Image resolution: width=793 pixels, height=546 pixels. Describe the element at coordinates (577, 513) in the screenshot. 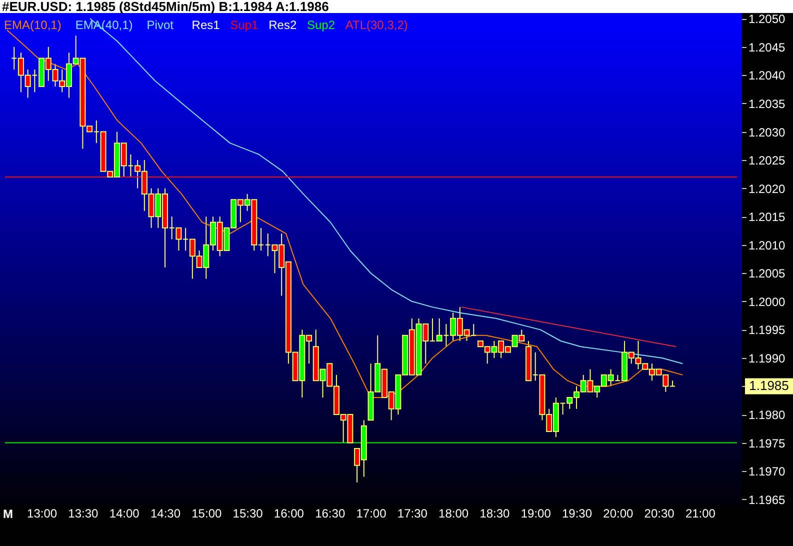

I see `x-tick-label: 19:30` at that location.